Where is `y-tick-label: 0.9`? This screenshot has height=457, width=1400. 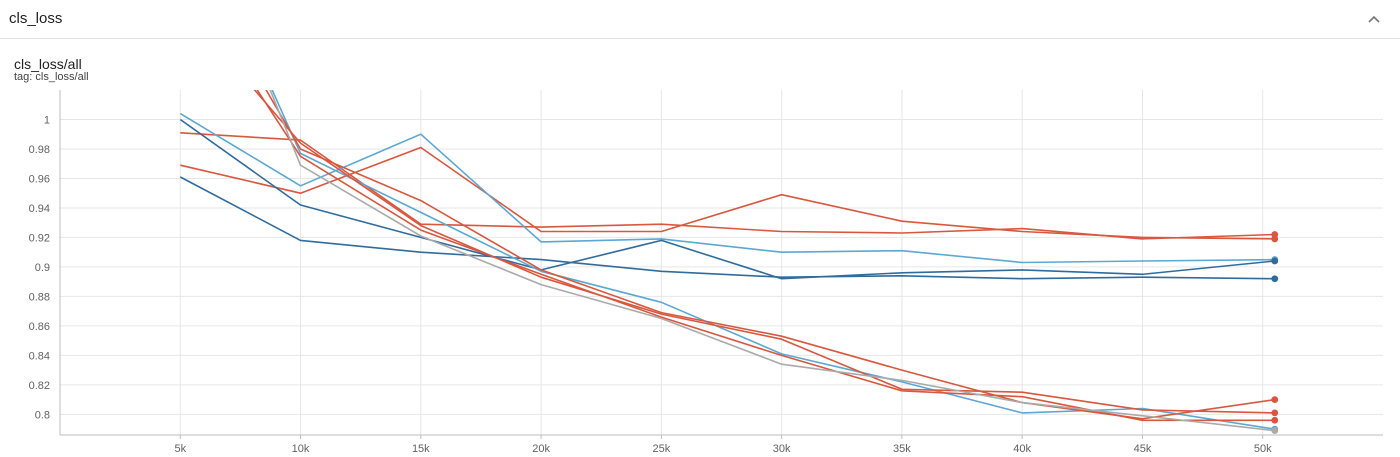 y-tick-label: 0.9 is located at coordinates (42, 268).